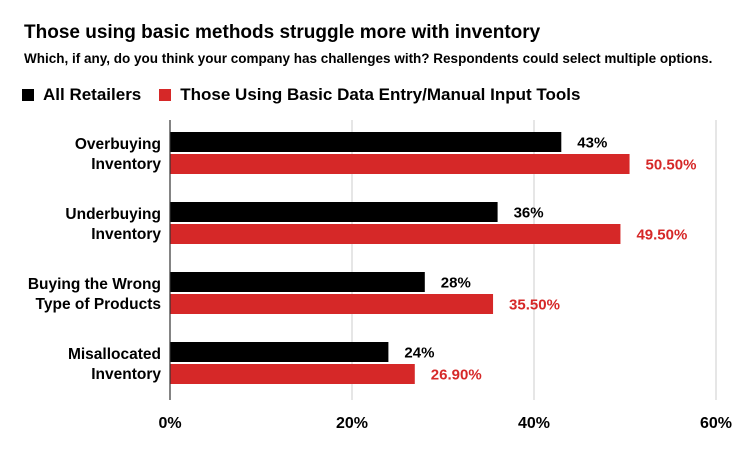  Describe the element at coordinates (94, 284) in the screenshot. I see `category-label: Buying the Wrong` at that location.